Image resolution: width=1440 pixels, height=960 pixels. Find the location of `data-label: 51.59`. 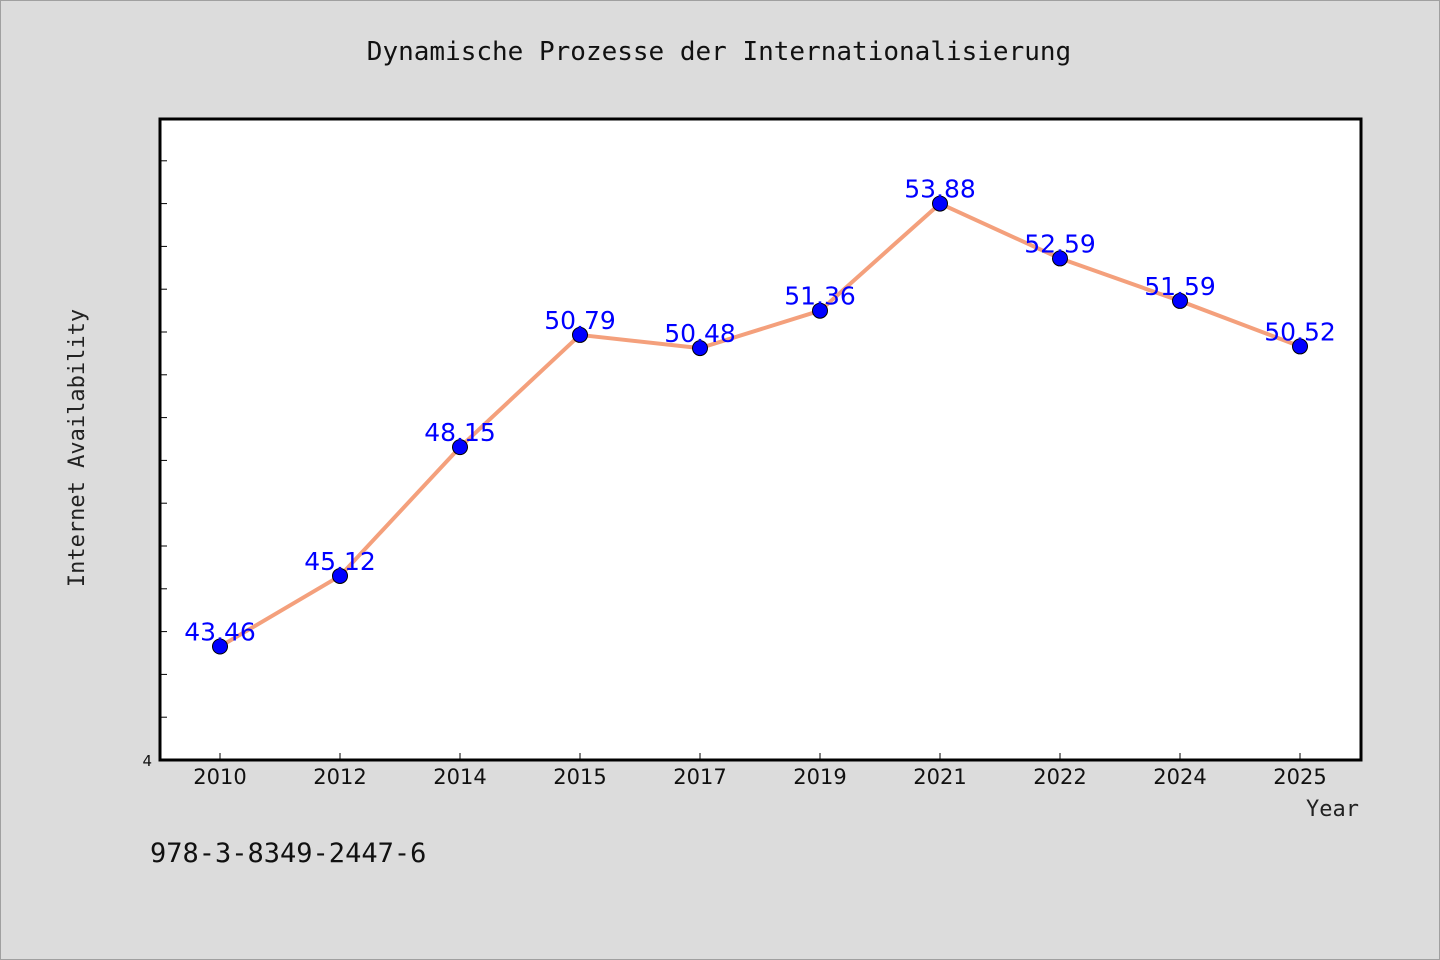

data-label: 51.59 is located at coordinates (1180, 286).